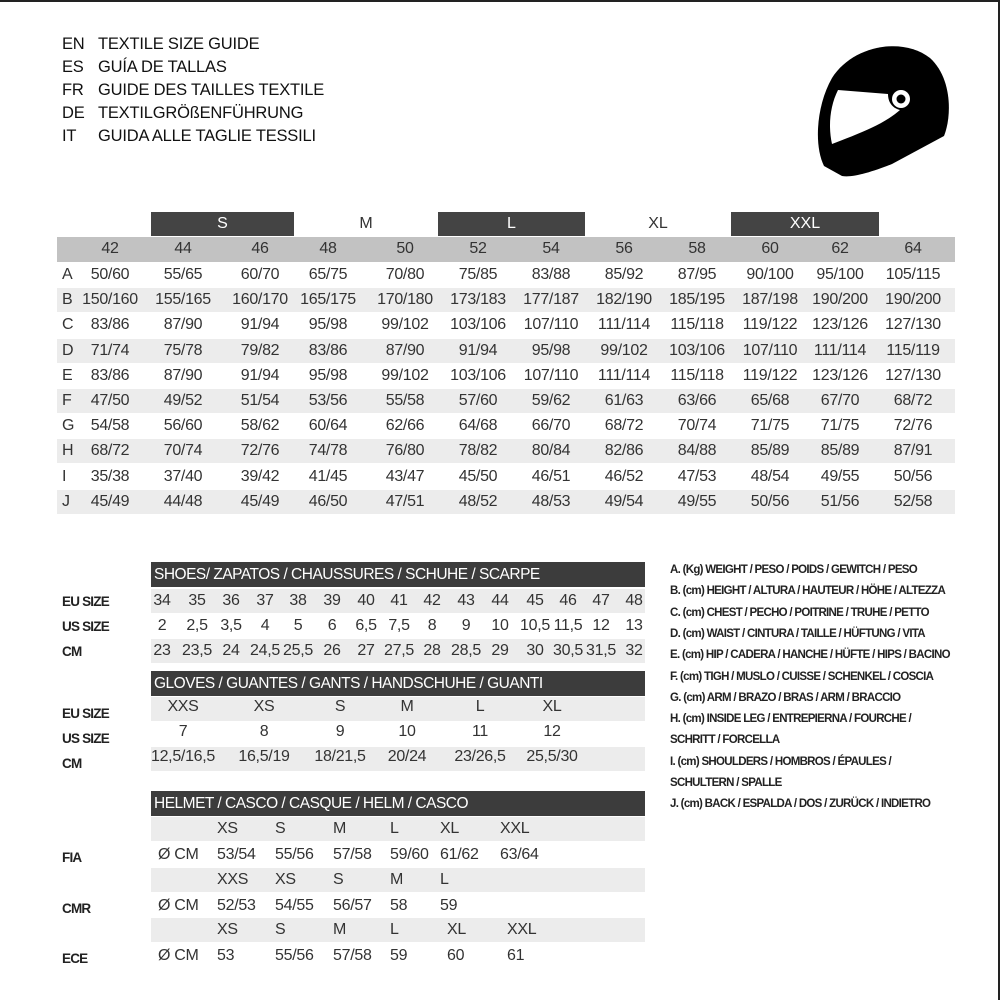 The image size is (1000, 1000). What do you see at coordinates (634, 625) in the screenshot?
I see `table-cell: 13` at bounding box center [634, 625].